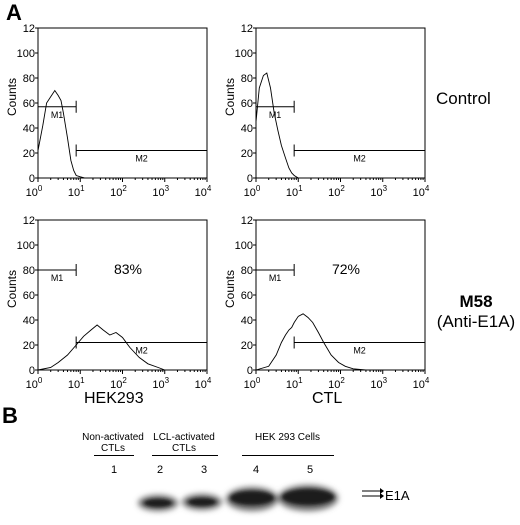  I want to click on blot-group-header: Non-activated CTLs, so click(113, 443).